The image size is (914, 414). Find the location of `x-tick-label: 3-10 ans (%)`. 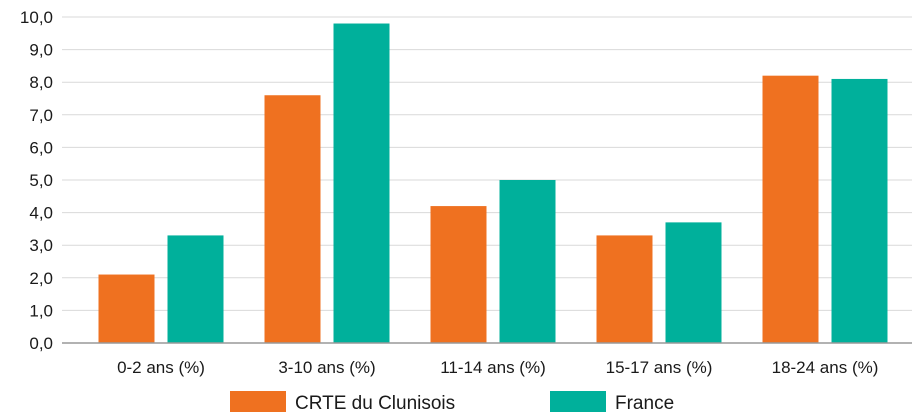

x-tick-label: 3-10 ans (%) is located at coordinates (326, 367).